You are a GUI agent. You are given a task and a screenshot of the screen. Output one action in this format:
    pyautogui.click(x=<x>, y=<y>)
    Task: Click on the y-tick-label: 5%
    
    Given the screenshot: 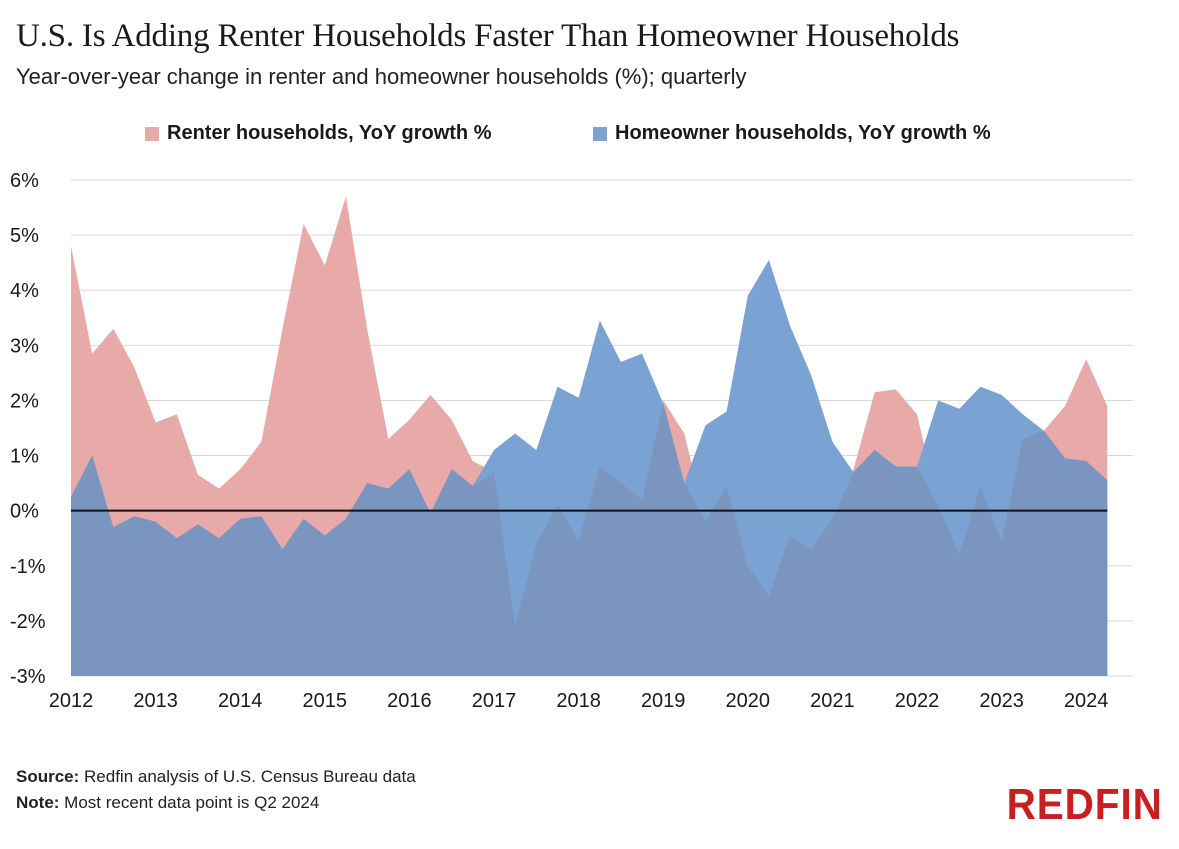 What is the action you would take?
    pyautogui.click(x=24, y=236)
    